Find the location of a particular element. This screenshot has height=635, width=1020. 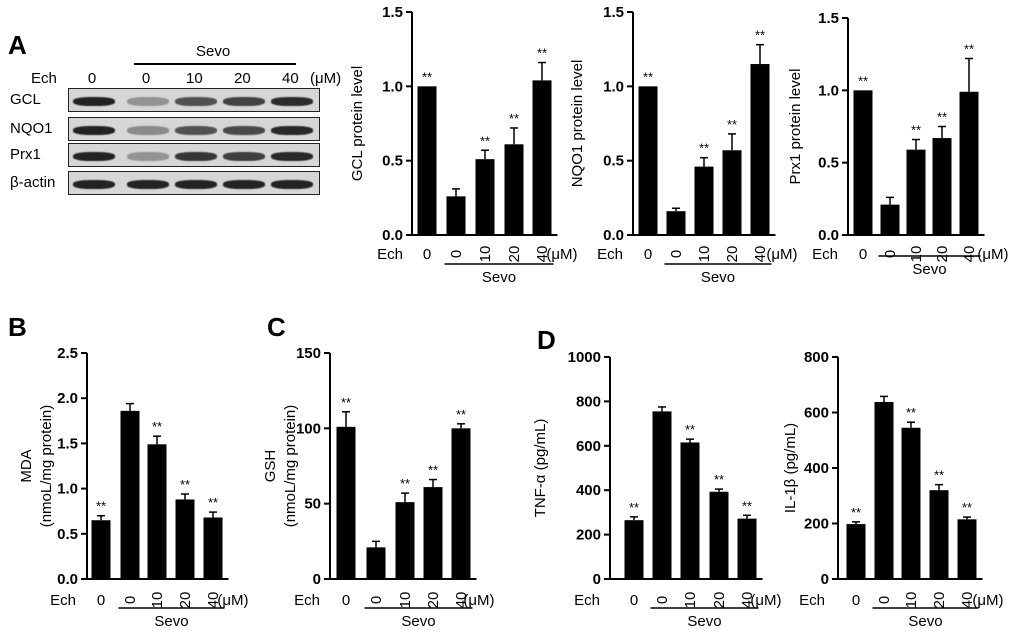

y-tick-label: 400 is located at coordinates (588, 490).